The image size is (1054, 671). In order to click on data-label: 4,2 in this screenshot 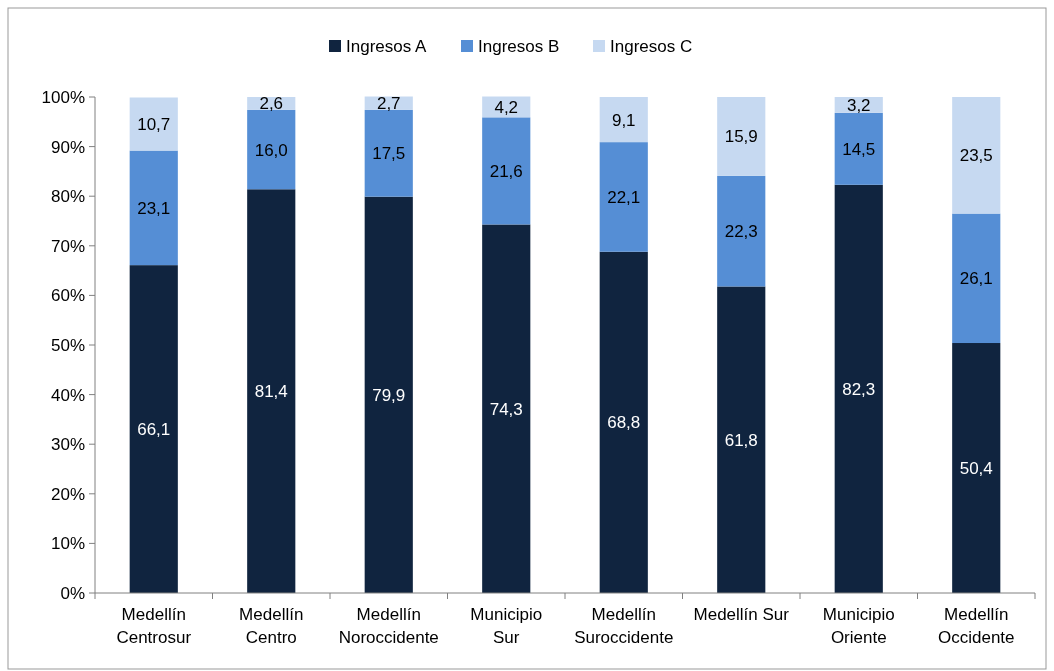, I will do `click(506, 107)`.